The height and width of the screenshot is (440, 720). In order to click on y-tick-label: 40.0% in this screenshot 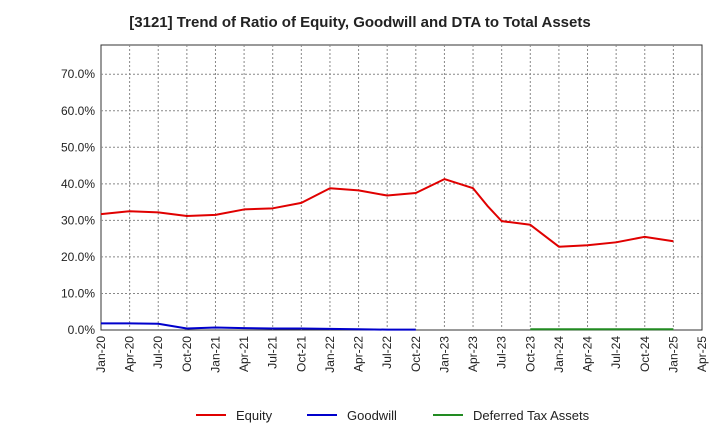, I will do `click(78, 184)`.